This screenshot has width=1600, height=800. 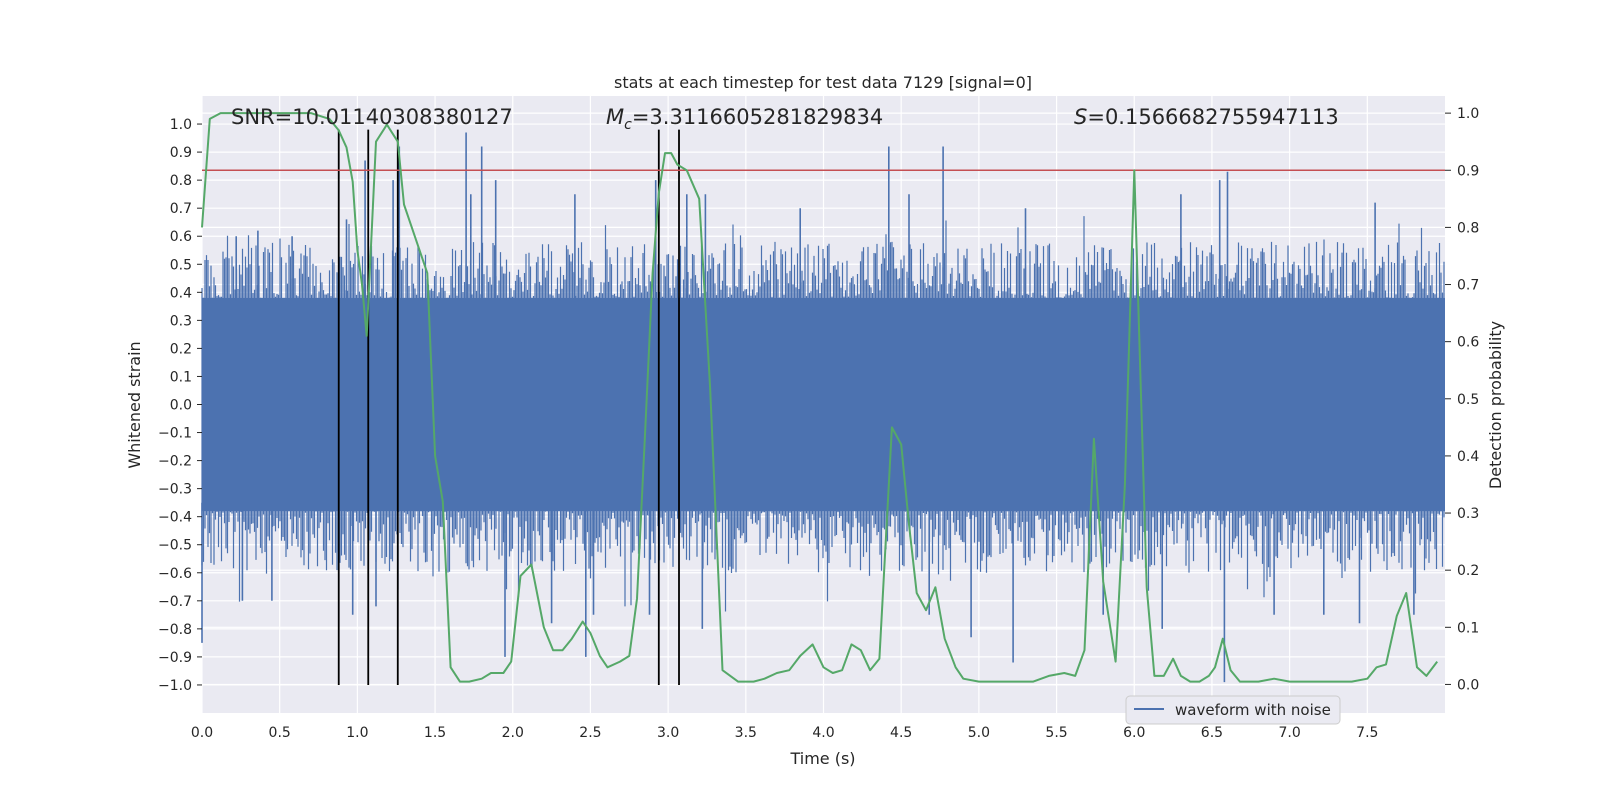 What do you see at coordinates (744, 119) in the screenshot?
I see `chirp-mass-annotation: Mc=3.3116605281829834` at bounding box center [744, 119].